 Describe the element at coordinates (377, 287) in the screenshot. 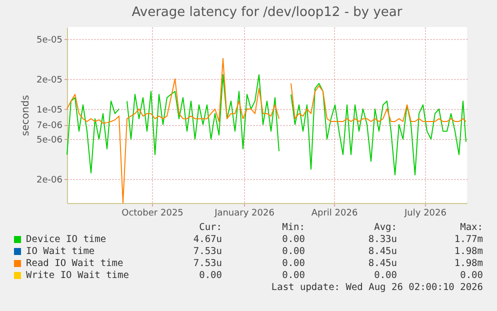

I see `text: Last update: Wed Aug 26 02:00:10 2026` at that location.